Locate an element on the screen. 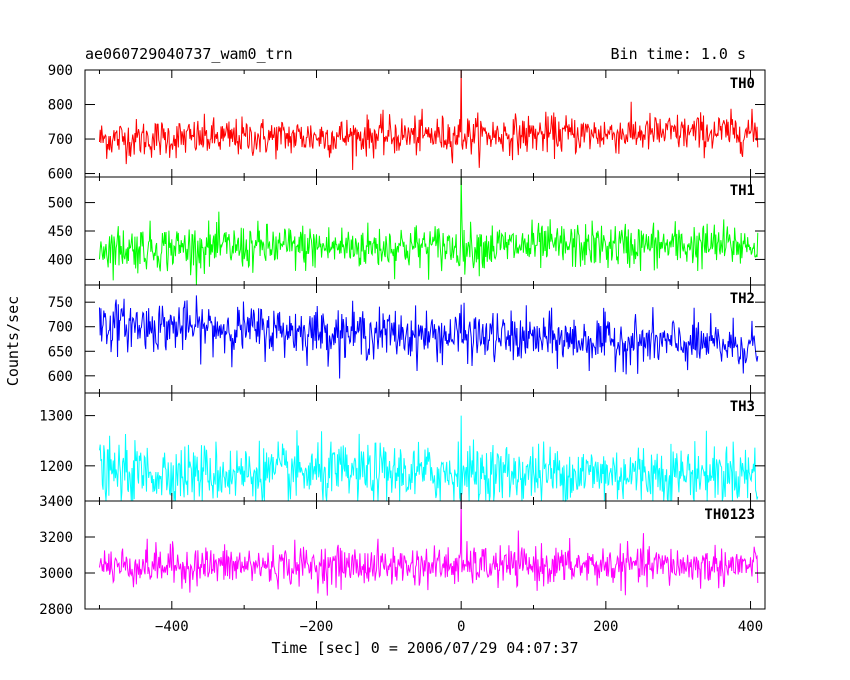 The image size is (850, 680). y-tick-label: 1300 is located at coordinates (56, 417).